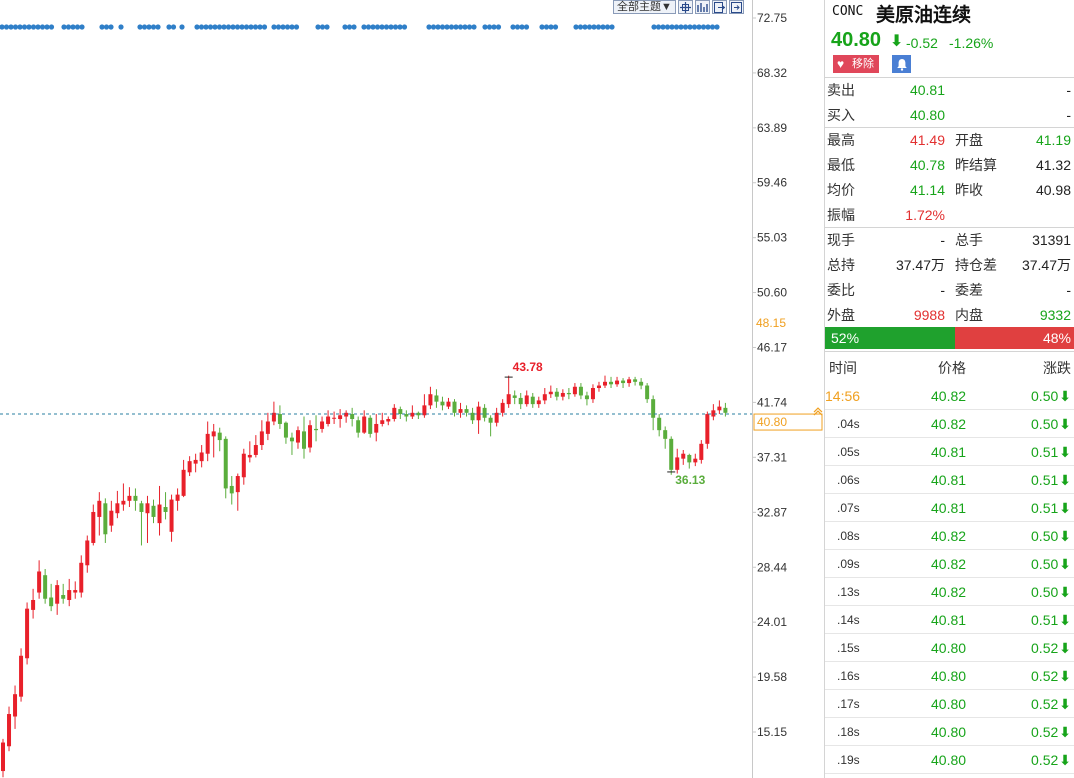 The height and width of the screenshot is (778, 1074). Describe the element at coordinates (856, 64) in the screenshot. I see `remove-watchlist-button: ♥ 移除` at that location.